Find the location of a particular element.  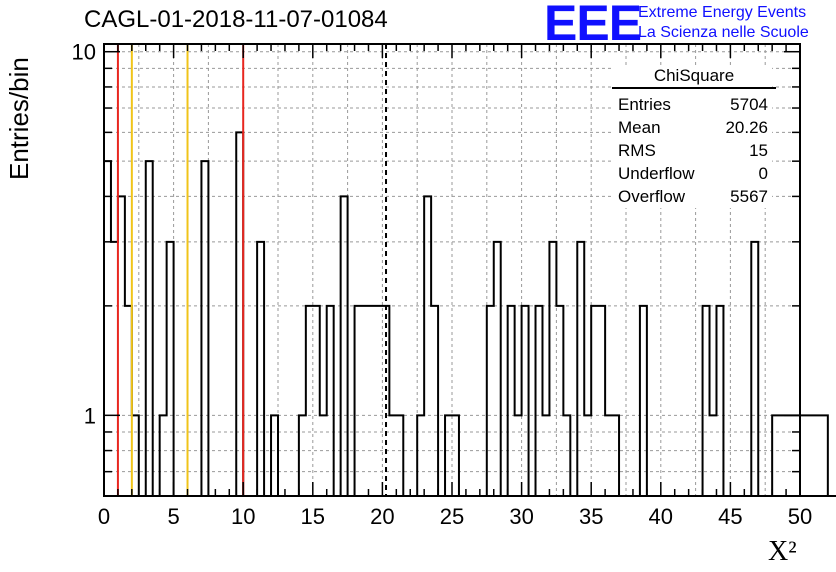

eee-logo: EEE is located at coordinates (593, 25).